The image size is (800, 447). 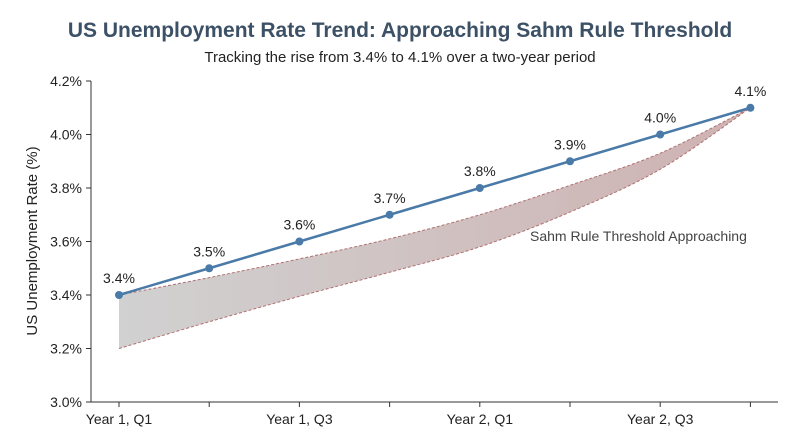 I want to click on y-tick-label: 3.2%, so click(x=66, y=349).